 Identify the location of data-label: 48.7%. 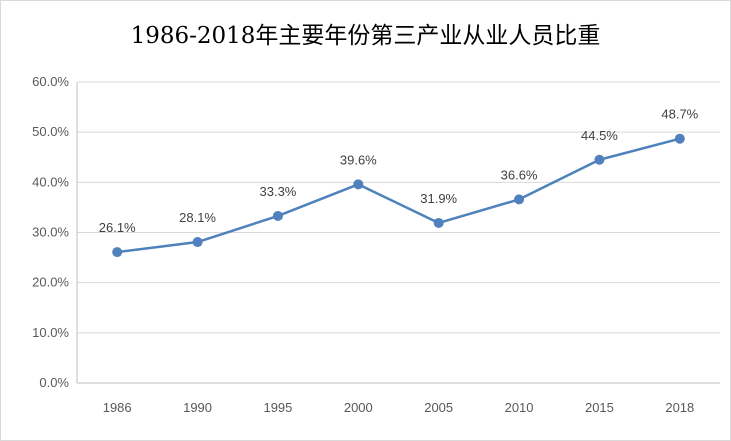
(679, 114).